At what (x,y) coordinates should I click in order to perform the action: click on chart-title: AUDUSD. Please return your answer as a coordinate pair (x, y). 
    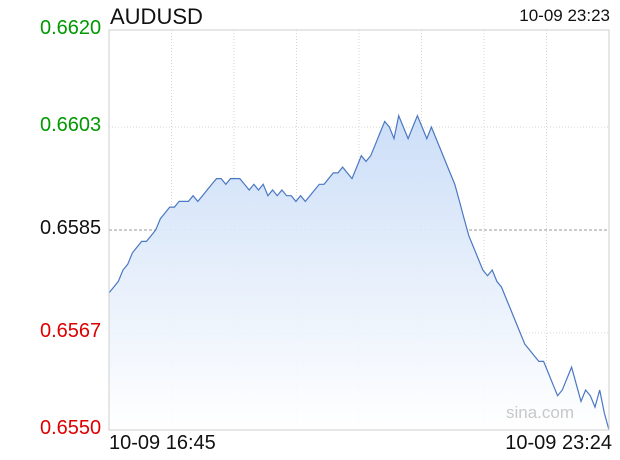
    Looking at the image, I should click on (156, 16).